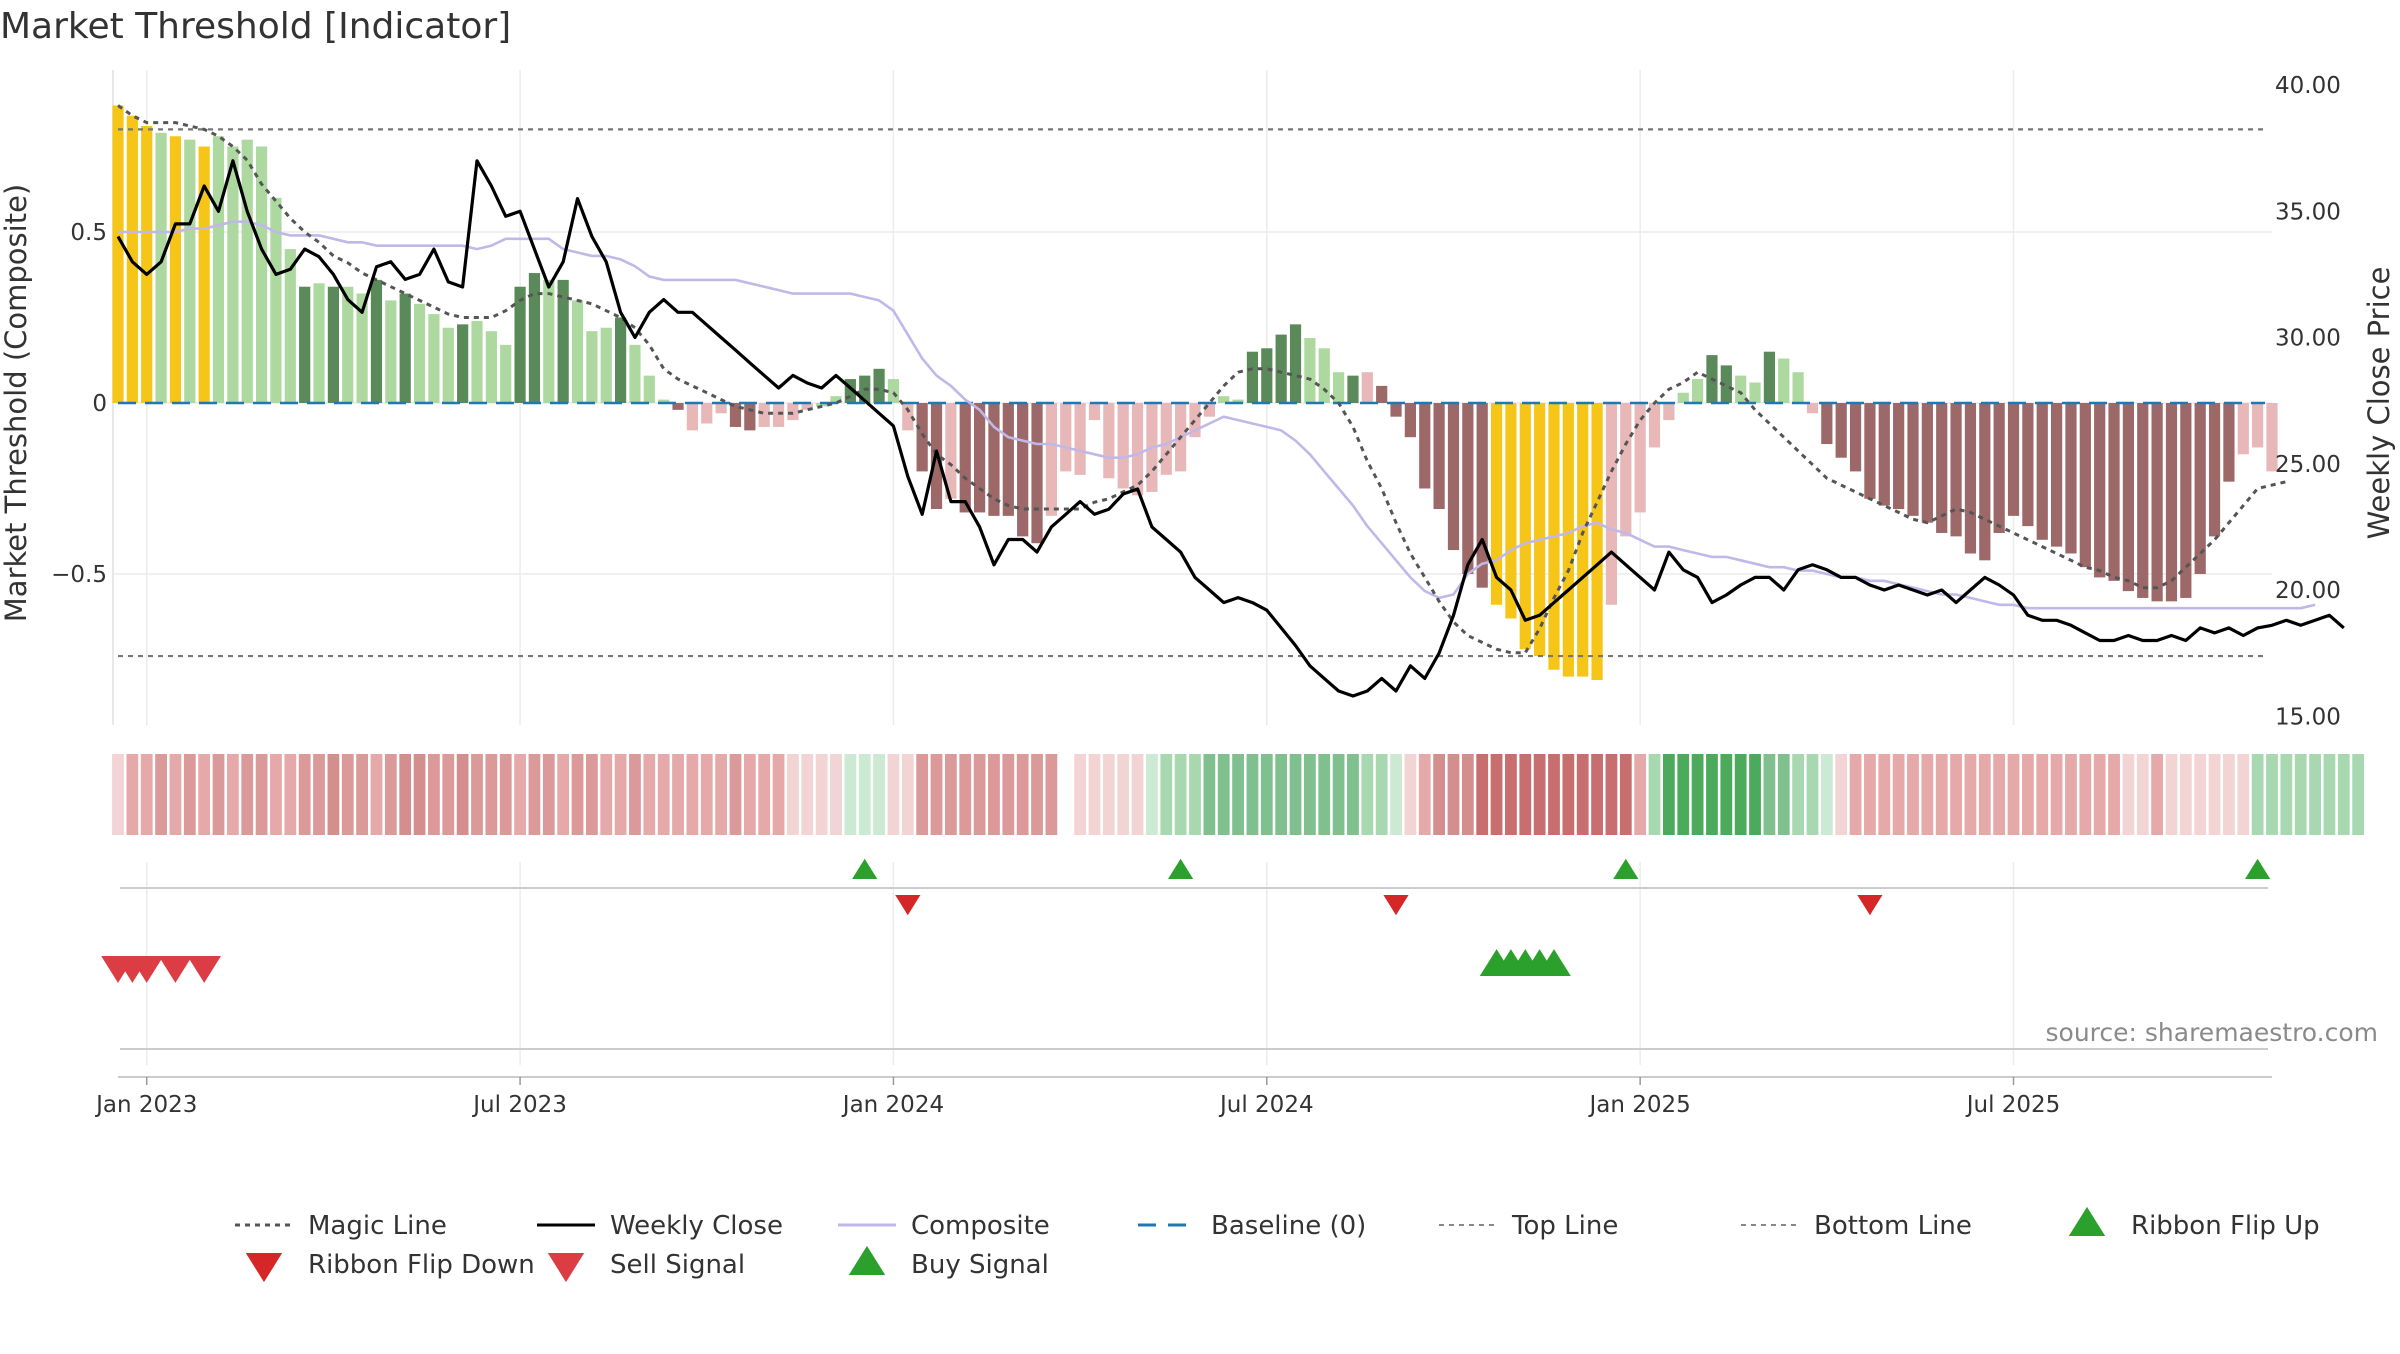  What do you see at coordinates (677, 1265) in the screenshot?
I see `legend-label: Sell Signal` at bounding box center [677, 1265].